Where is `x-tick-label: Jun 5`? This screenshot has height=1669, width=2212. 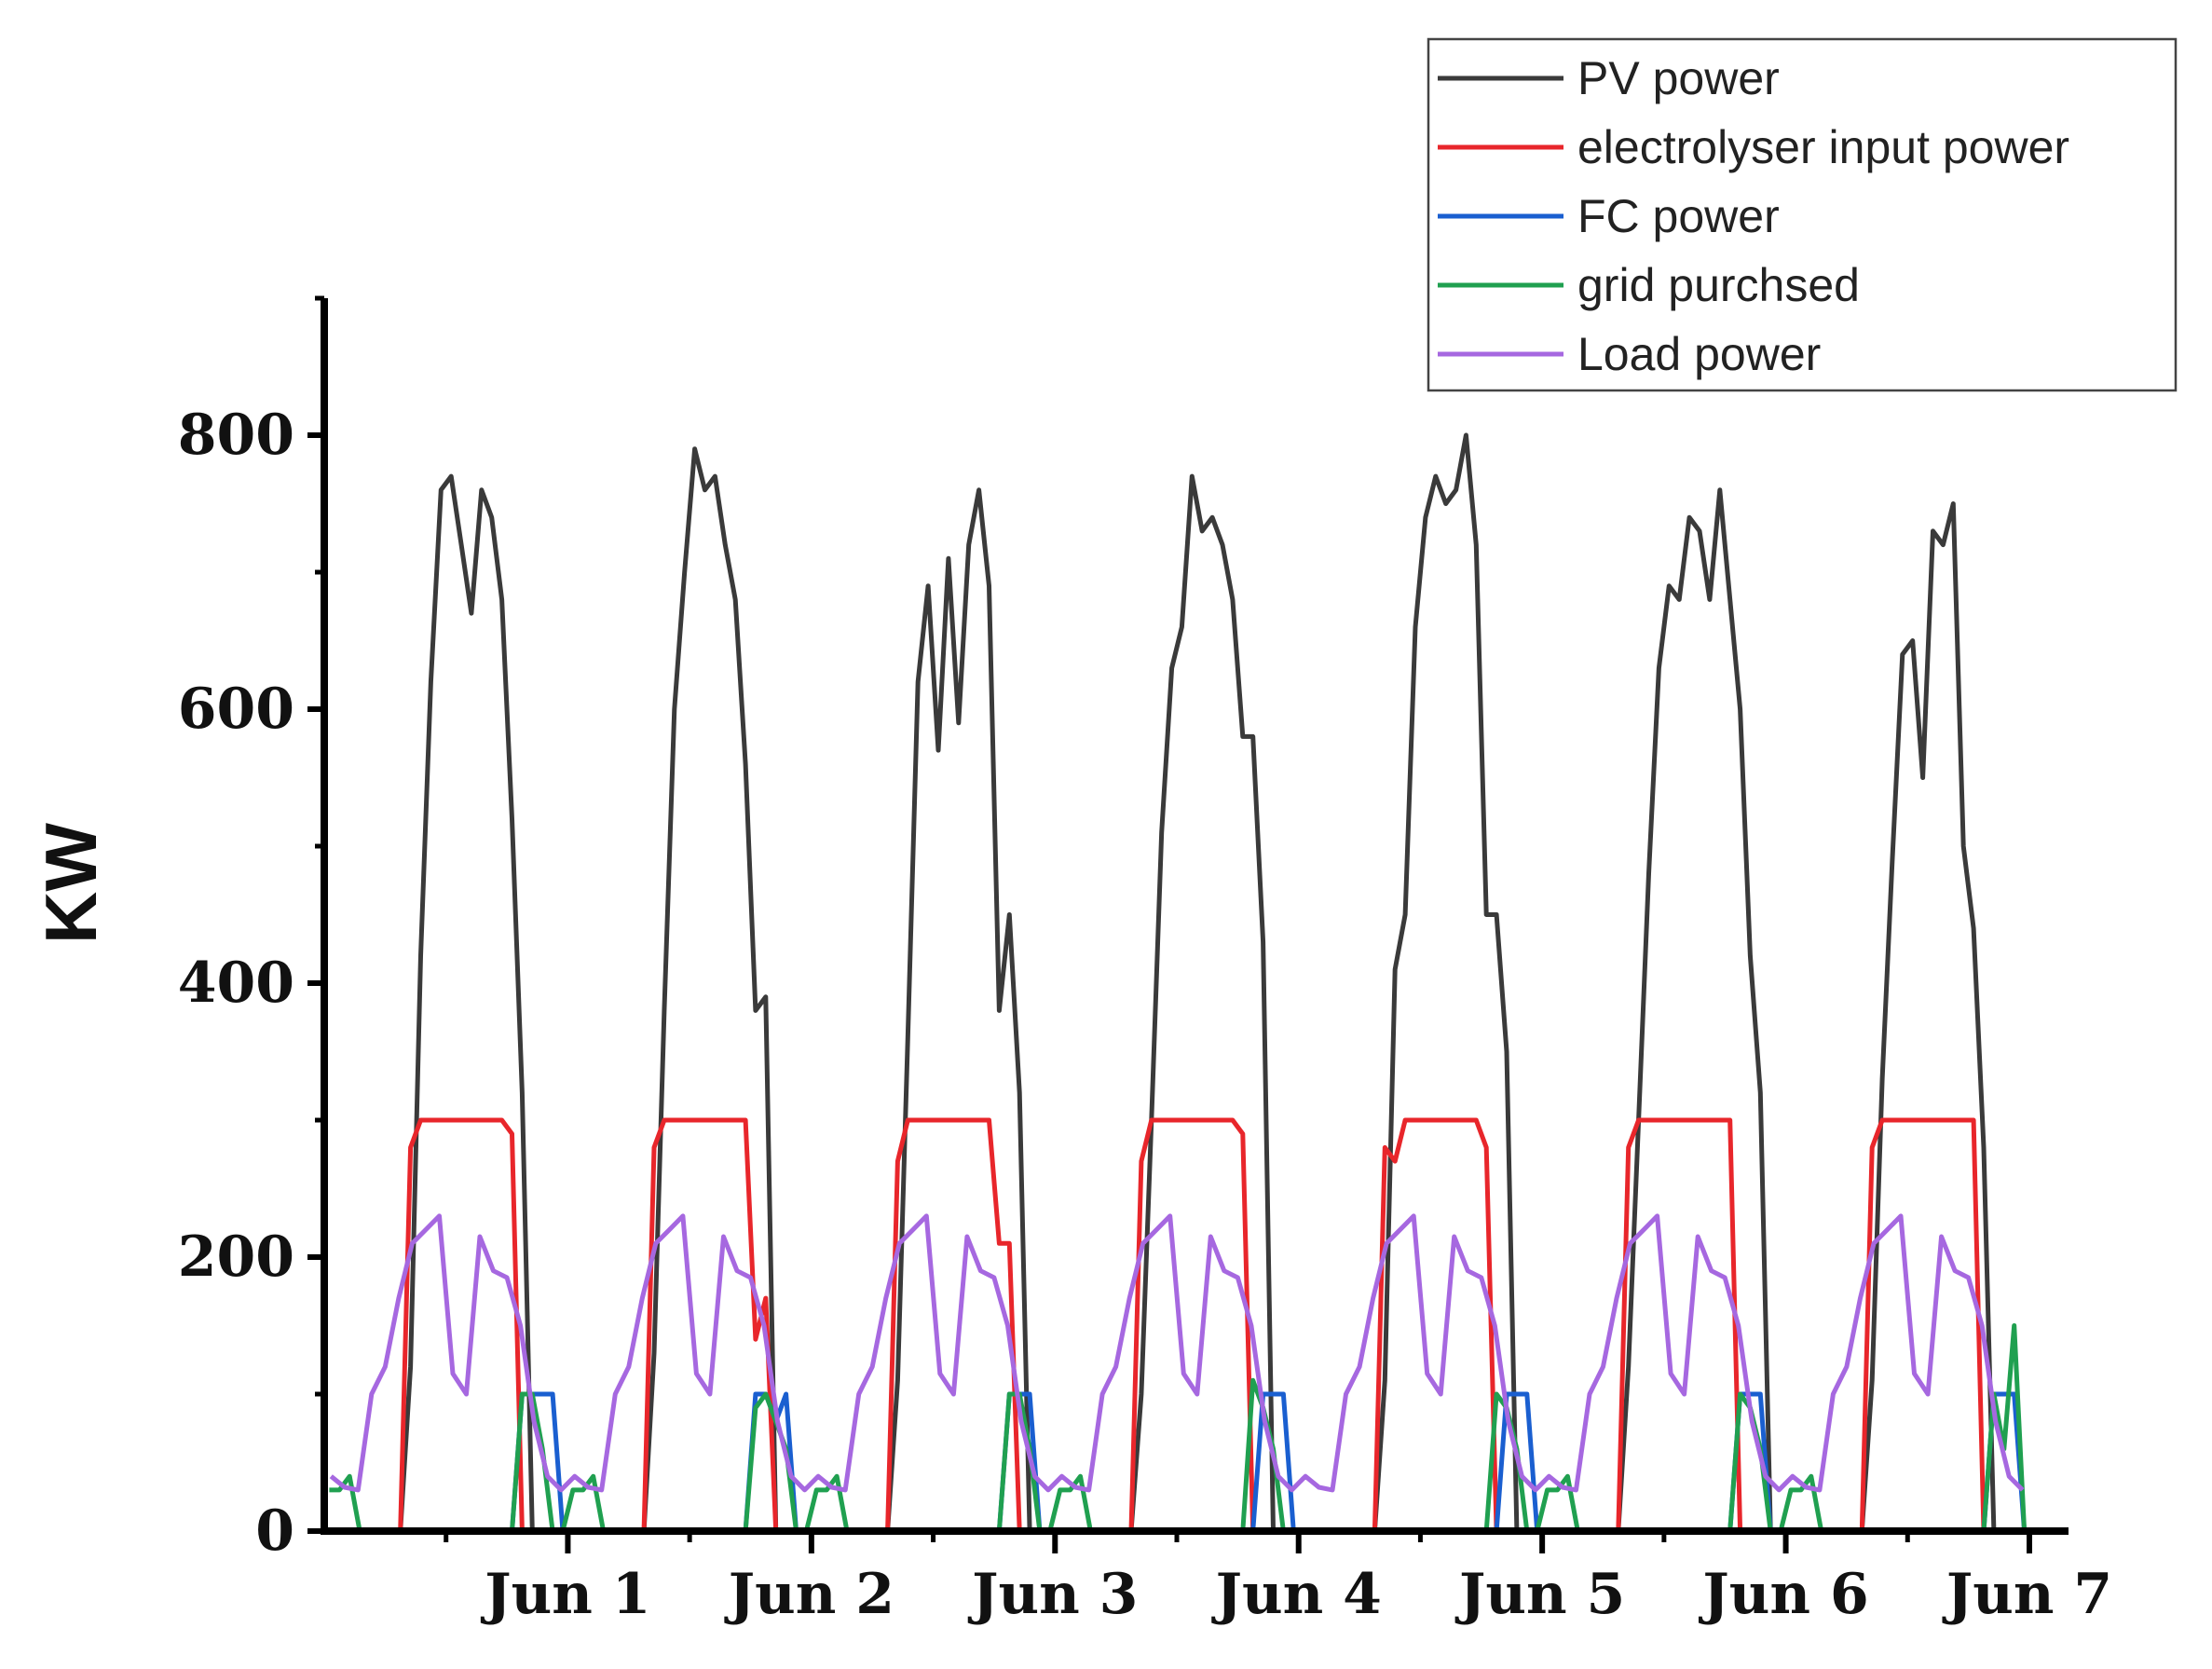 x-tick-label: Jun 5 is located at coordinates (1539, 1594).